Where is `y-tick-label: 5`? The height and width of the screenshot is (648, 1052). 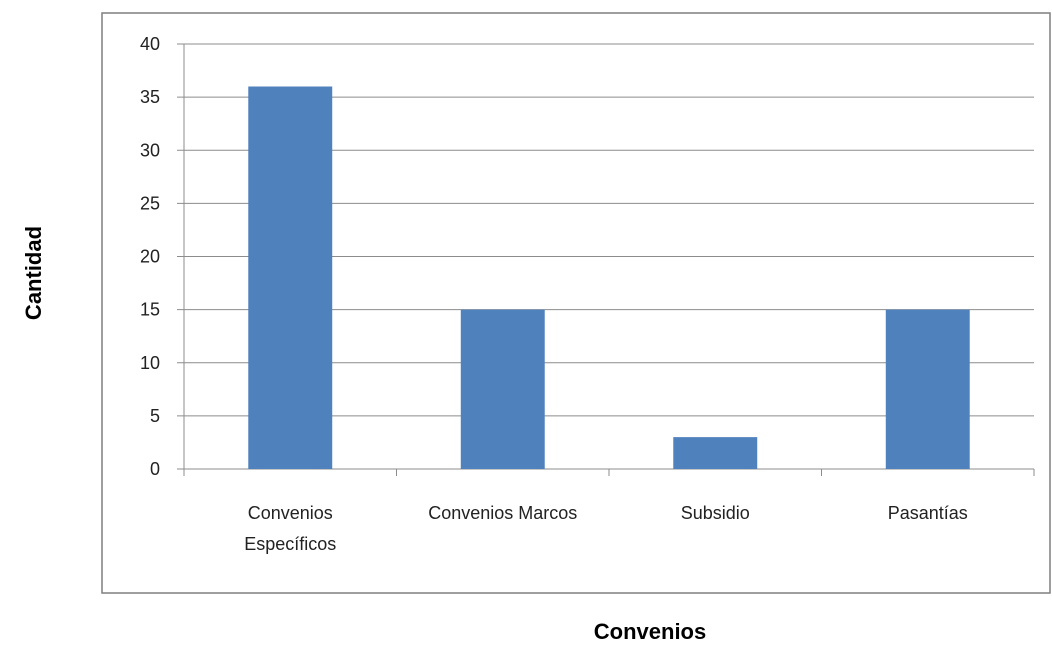
y-tick-label: 5 is located at coordinates (155, 416).